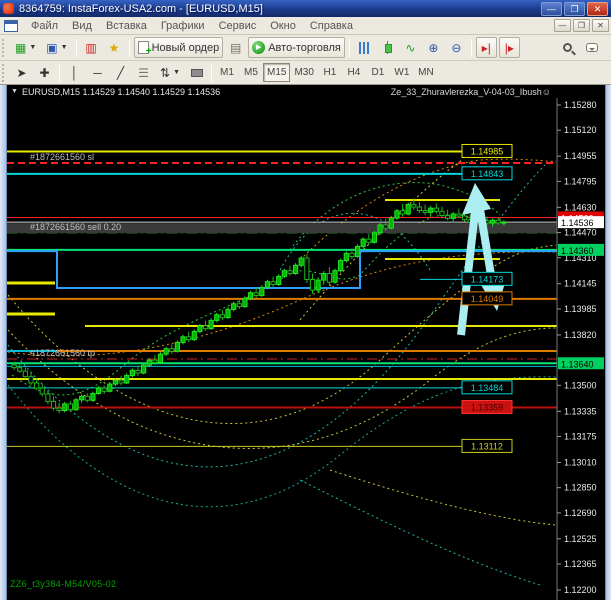 The width and height of the screenshot is (611, 600). What do you see at coordinates (470, 91) in the screenshot?
I see `indicator-name: Ze_33_Zhuravlerezka_V-04-03_Ibush☺` at bounding box center [470, 91].